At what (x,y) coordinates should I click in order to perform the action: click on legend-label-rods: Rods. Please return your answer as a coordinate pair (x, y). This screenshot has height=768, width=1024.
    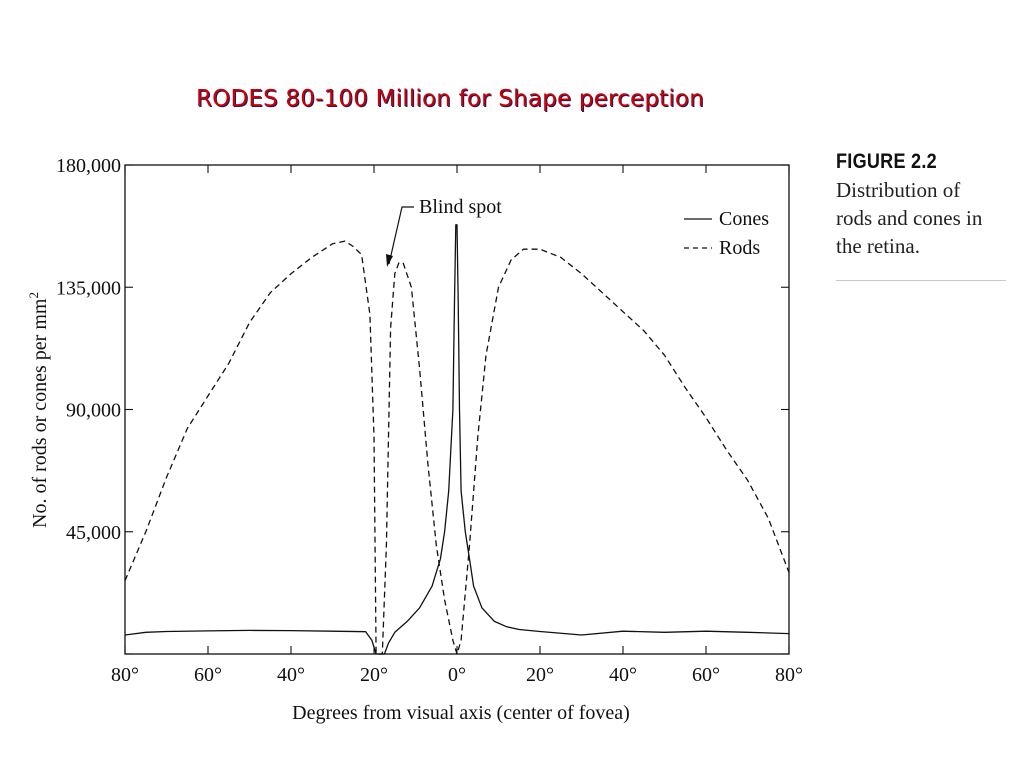
    Looking at the image, I should click on (739, 248).